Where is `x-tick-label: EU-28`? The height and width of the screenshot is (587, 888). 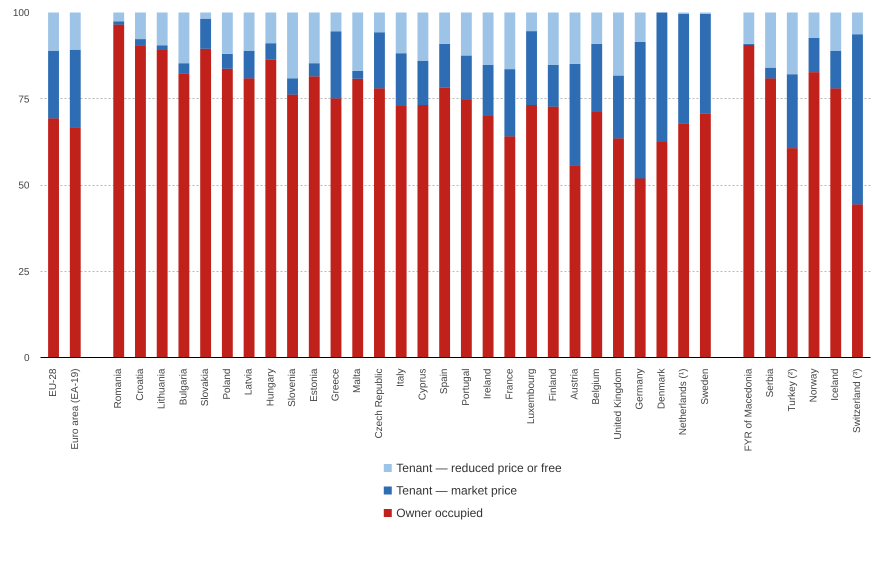 x-tick-label: EU-28 is located at coordinates (54, 382).